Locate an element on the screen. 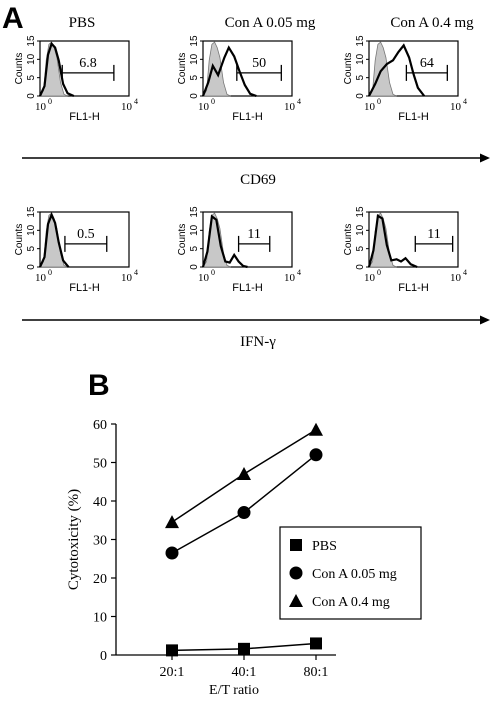 Image resolution: width=495 pixels, height=705 pixels. column-title-pbs: PBS is located at coordinates (82, 23).